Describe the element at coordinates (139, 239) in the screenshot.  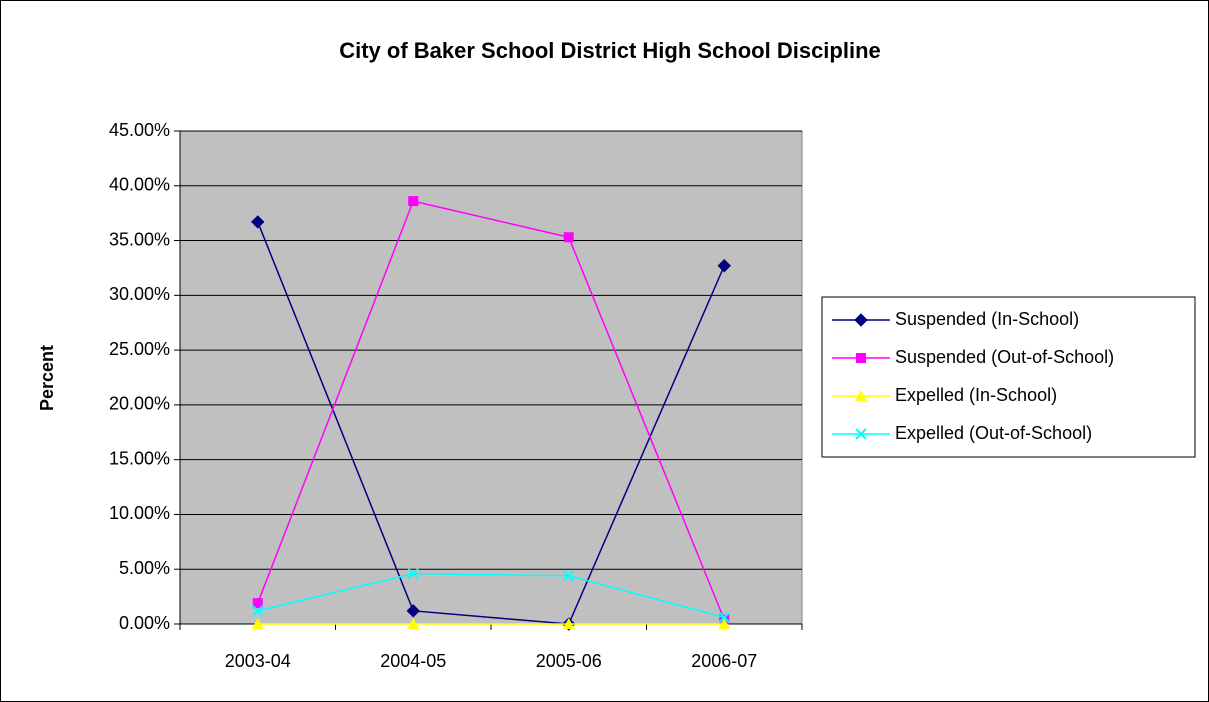
I see `y-tick-label: 35.00%` at that location.